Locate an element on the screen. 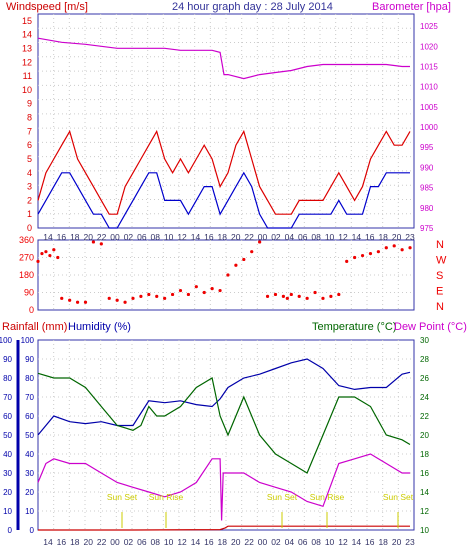  windspeed-label: Windspeed [m/s] is located at coordinates (47, 7).